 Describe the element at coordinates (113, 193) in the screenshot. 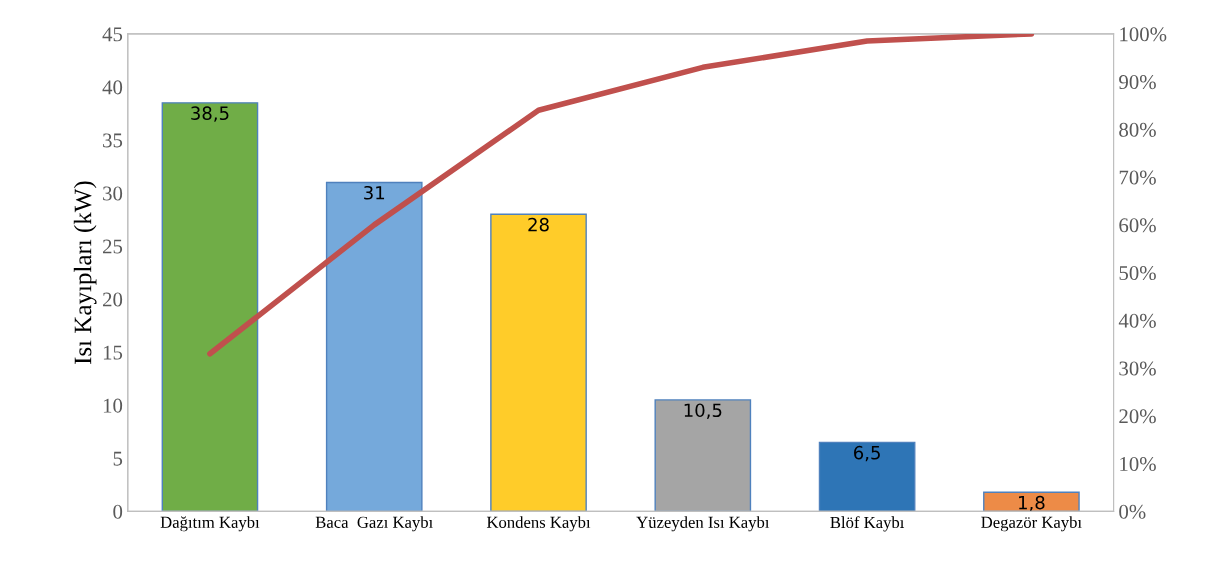

I see `y-tick-label: 30` at that location.